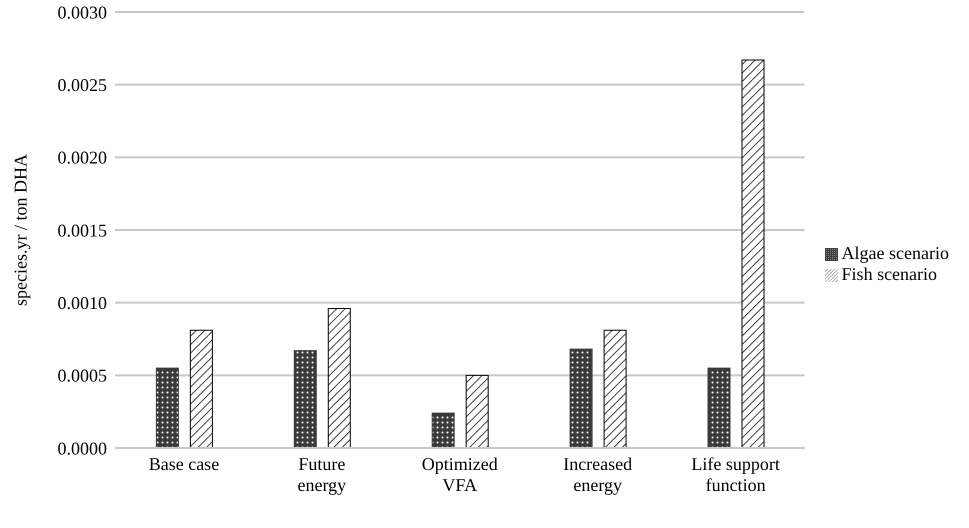 This screenshot has height=528, width=969. What do you see at coordinates (82, 85) in the screenshot?
I see `y-tick-label: 0.0025` at bounding box center [82, 85].